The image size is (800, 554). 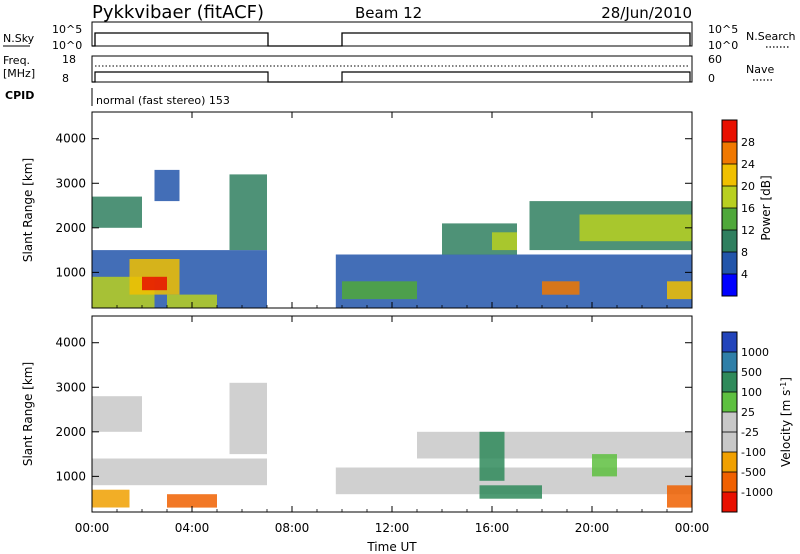 I want to click on freq-frame, so click(x=392, y=69).